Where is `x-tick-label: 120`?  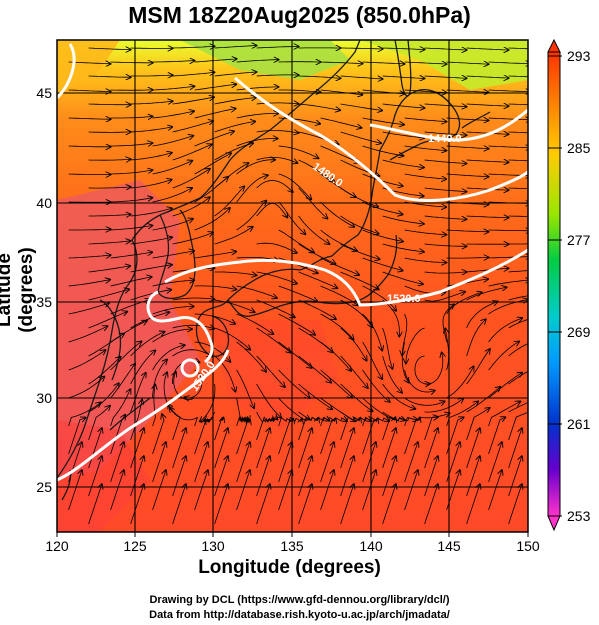
x-tick-label: 120 is located at coordinates (57, 546).